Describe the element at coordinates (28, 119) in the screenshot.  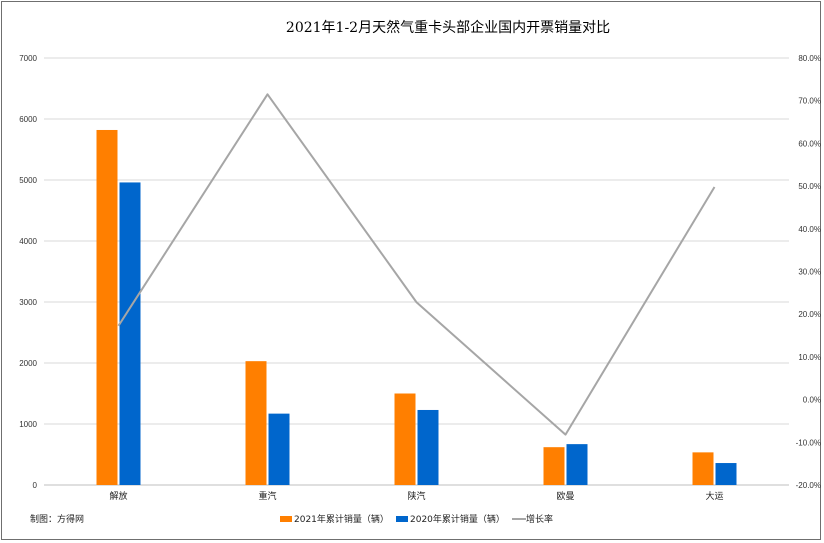
I see `left-tick-label: 6000` at that location.